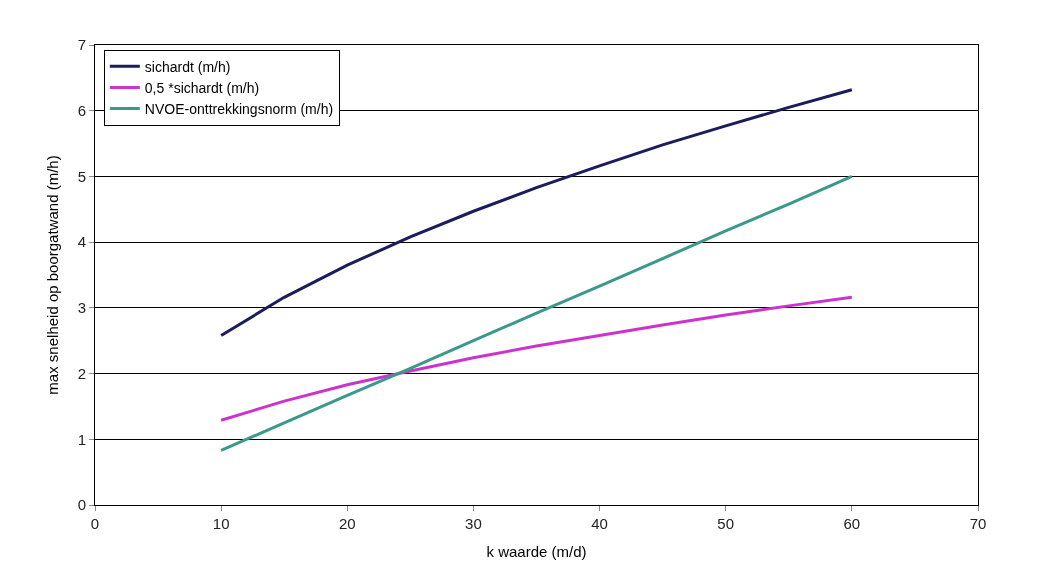 This screenshot has width=1048, height=575. I want to click on y-tick-label: 2, so click(81, 373).